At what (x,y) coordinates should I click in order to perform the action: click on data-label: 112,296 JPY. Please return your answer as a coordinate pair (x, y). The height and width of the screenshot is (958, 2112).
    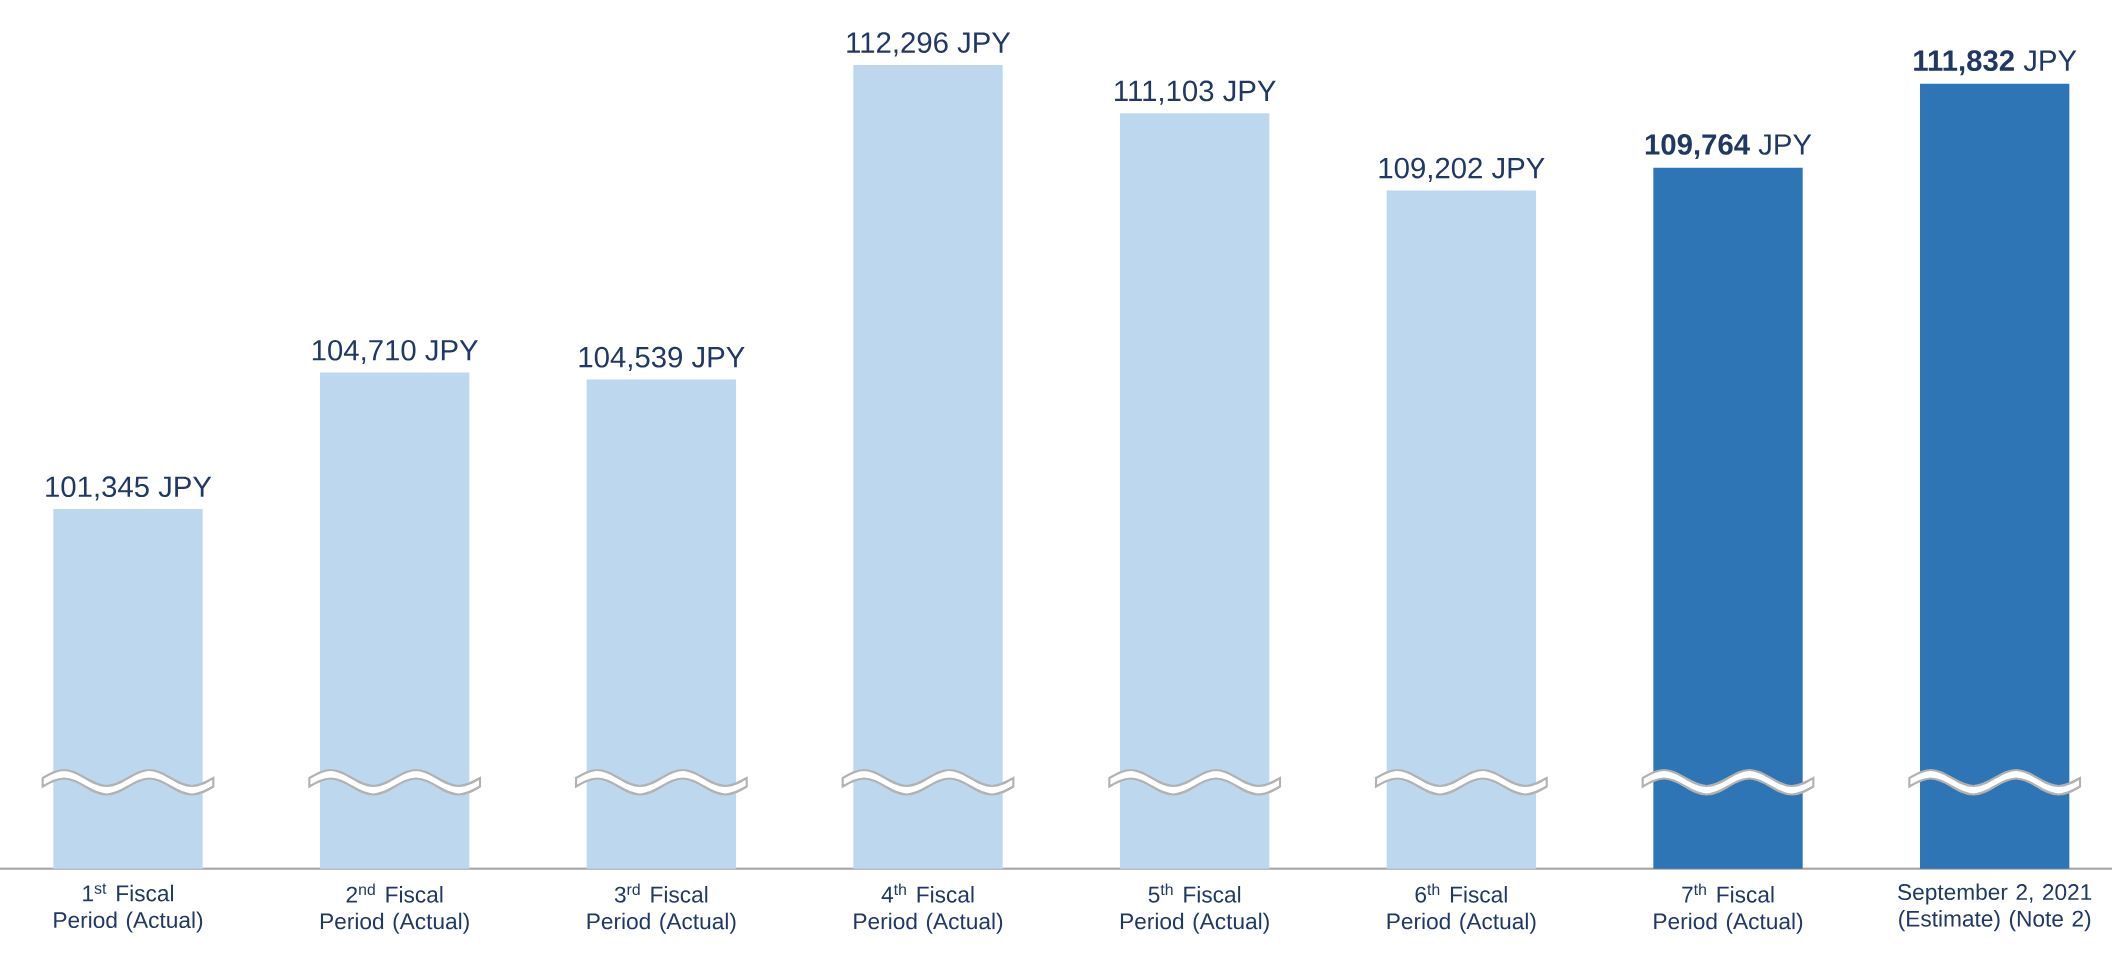
    Looking at the image, I should click on (929, 44).